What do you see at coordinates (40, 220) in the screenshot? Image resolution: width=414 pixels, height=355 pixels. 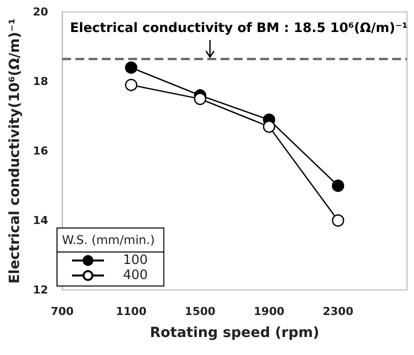 I see `y-tick-label: 14` at bounding box center [40, 220].